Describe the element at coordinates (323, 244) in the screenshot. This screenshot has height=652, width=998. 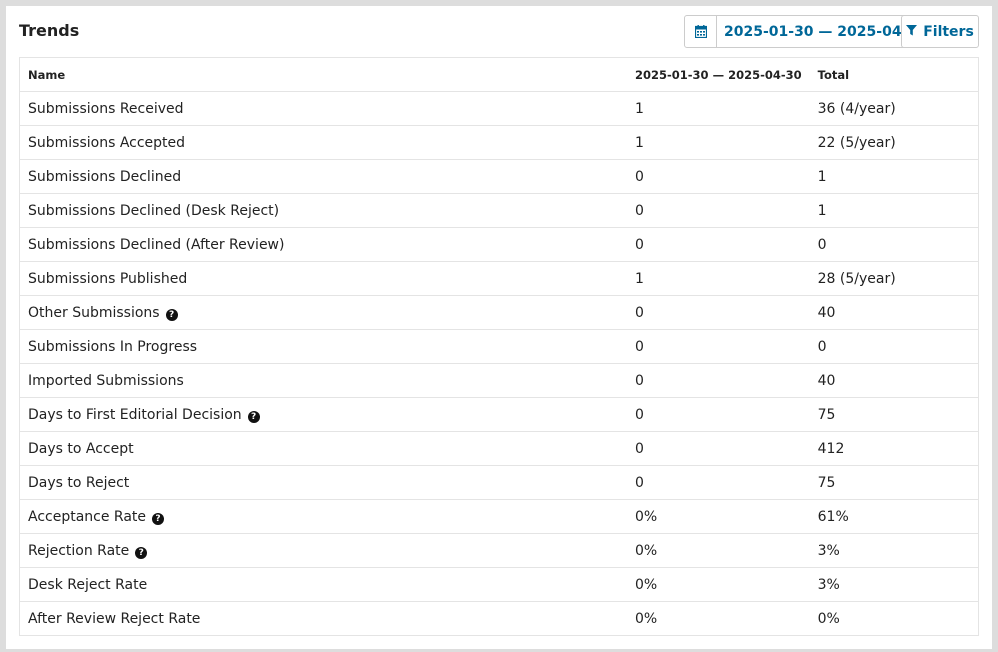
I see `row-name-cell: Submissions Declined (After Review)` at that location.